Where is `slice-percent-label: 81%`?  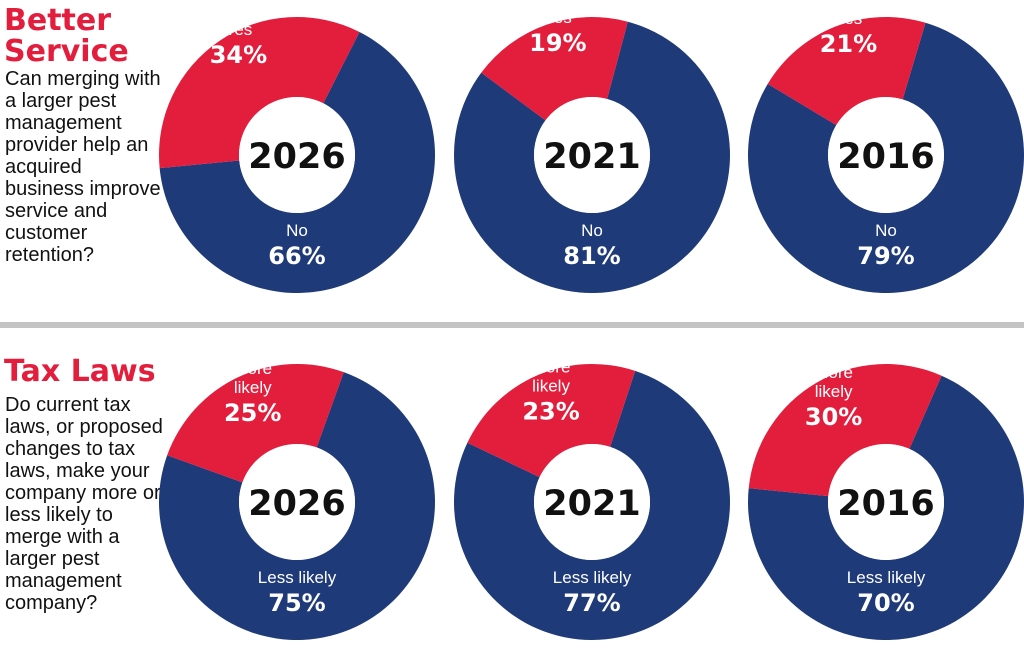
slice-percent-label: 81% is located at coordinates (591, 256).